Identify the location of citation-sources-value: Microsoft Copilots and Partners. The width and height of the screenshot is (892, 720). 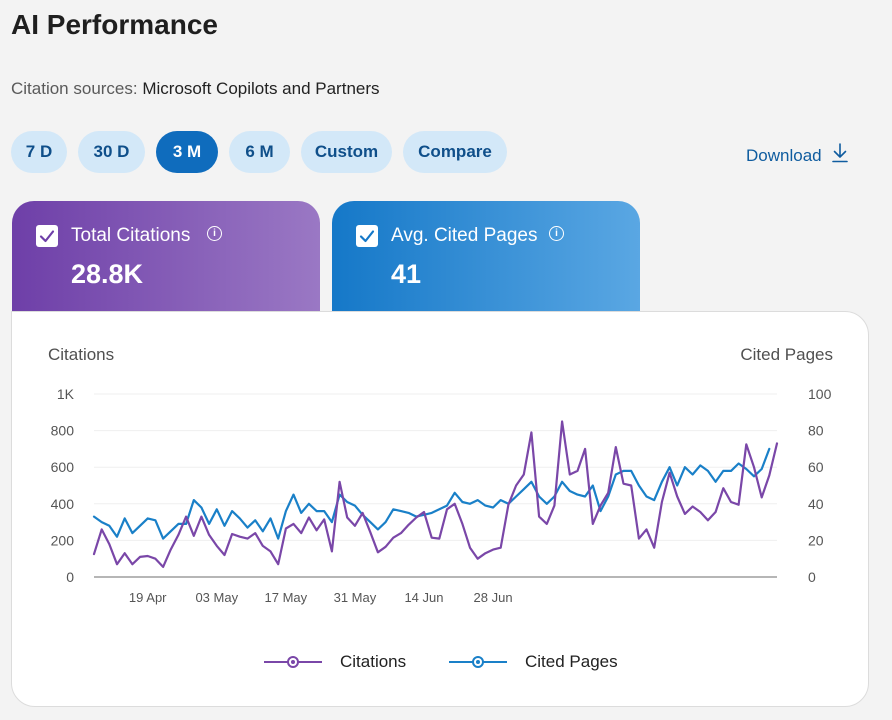
(261, 88).